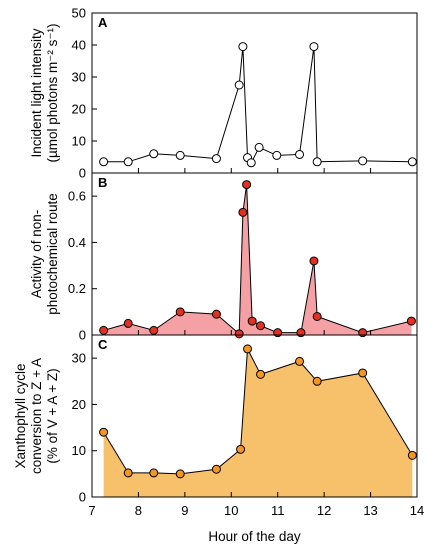 The image size is (428, 550). What do you see at coordinates (278, 510) in the screenshot?
I see `x-tick-label: 11` at bounding box center [278, 510].